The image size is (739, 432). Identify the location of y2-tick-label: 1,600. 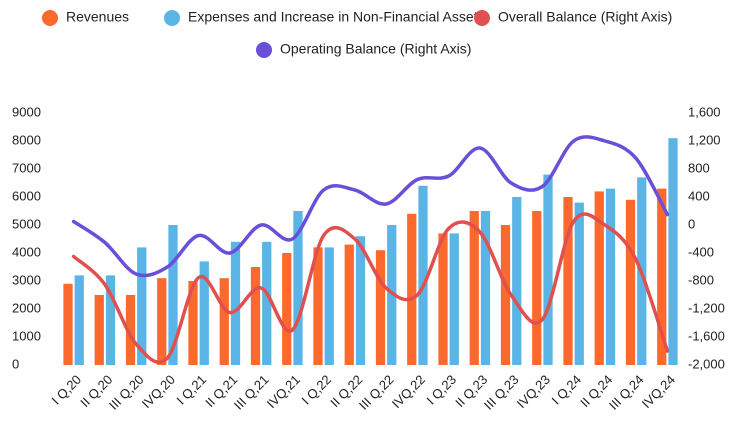
(704, 111).